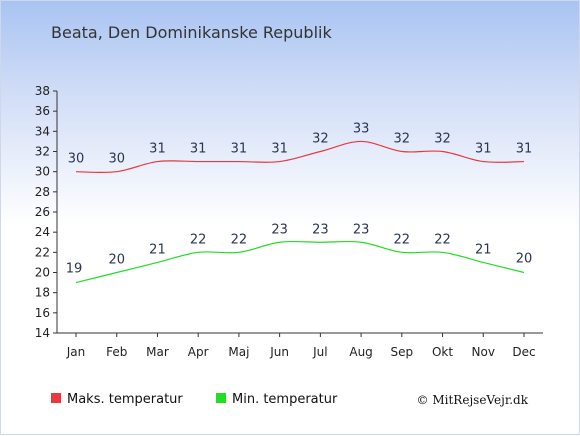 The width and height of the screenshot is (580, 436). Describe the element at coordinates (473, 400) in the screenshot. I see `copyright-text: © MitRejseVejr.dk` at that location.